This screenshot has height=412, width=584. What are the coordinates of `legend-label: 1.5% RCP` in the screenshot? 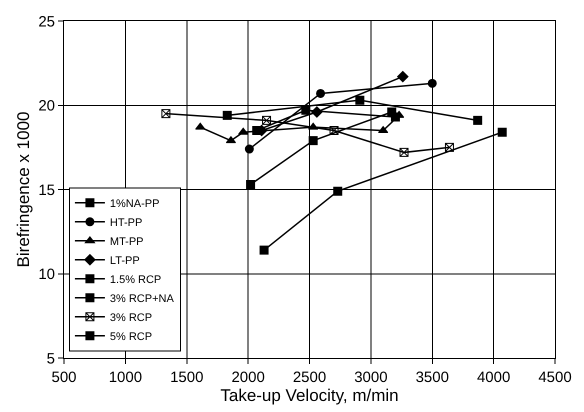 It's located at (136, 280).